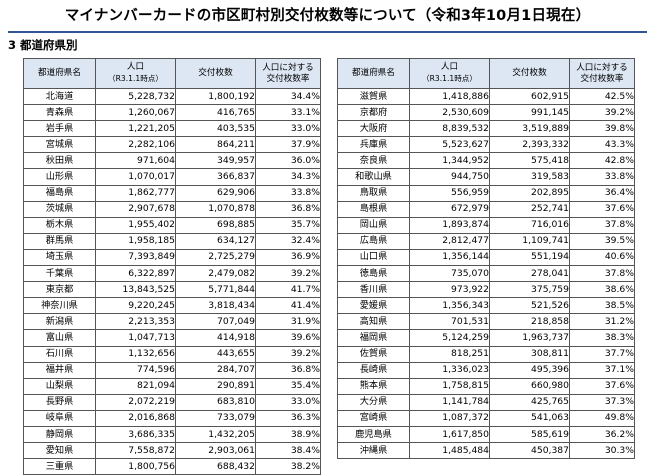 The height and width of the screenshot is (475, 655). I want to click on issued-count-cell: 349,957, so click(215, 161).